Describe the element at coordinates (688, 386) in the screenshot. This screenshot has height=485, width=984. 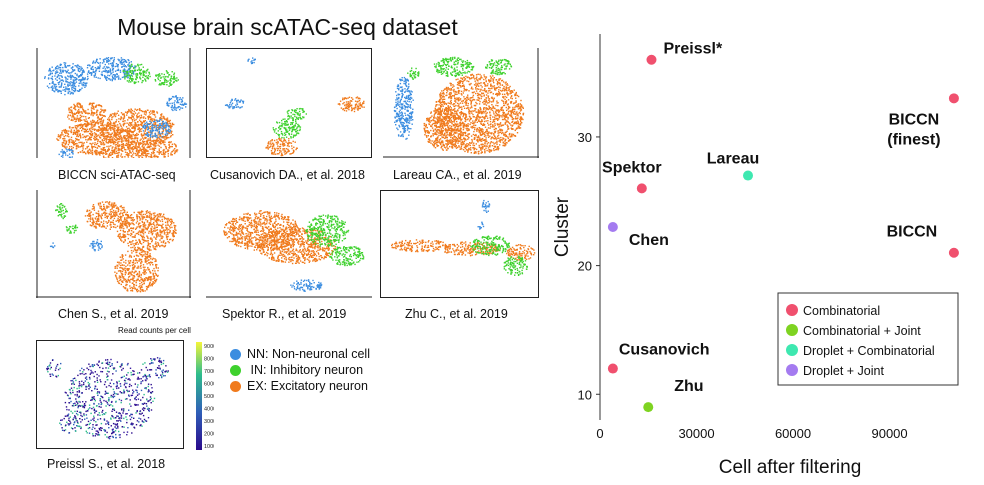
I see `point-label: Zhu` at that location.